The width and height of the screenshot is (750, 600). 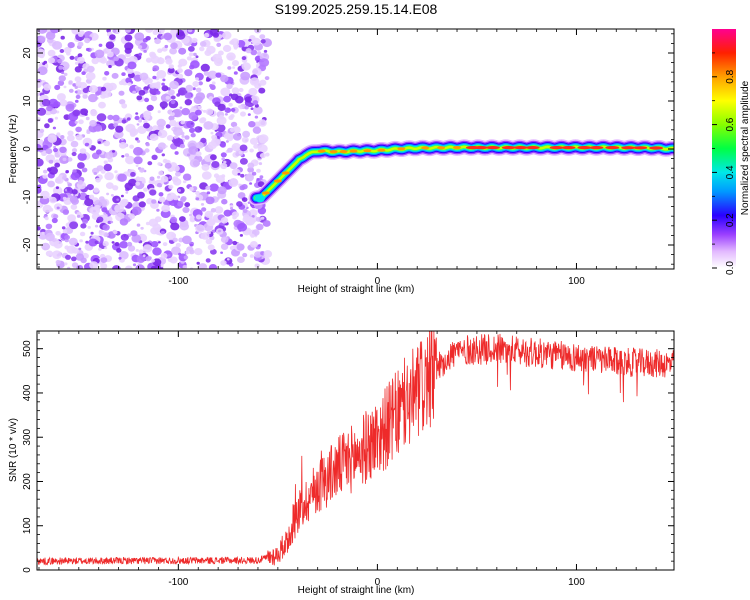 I want to click on colorbar-tick-label: 0.6, so click(x=730, y=124).